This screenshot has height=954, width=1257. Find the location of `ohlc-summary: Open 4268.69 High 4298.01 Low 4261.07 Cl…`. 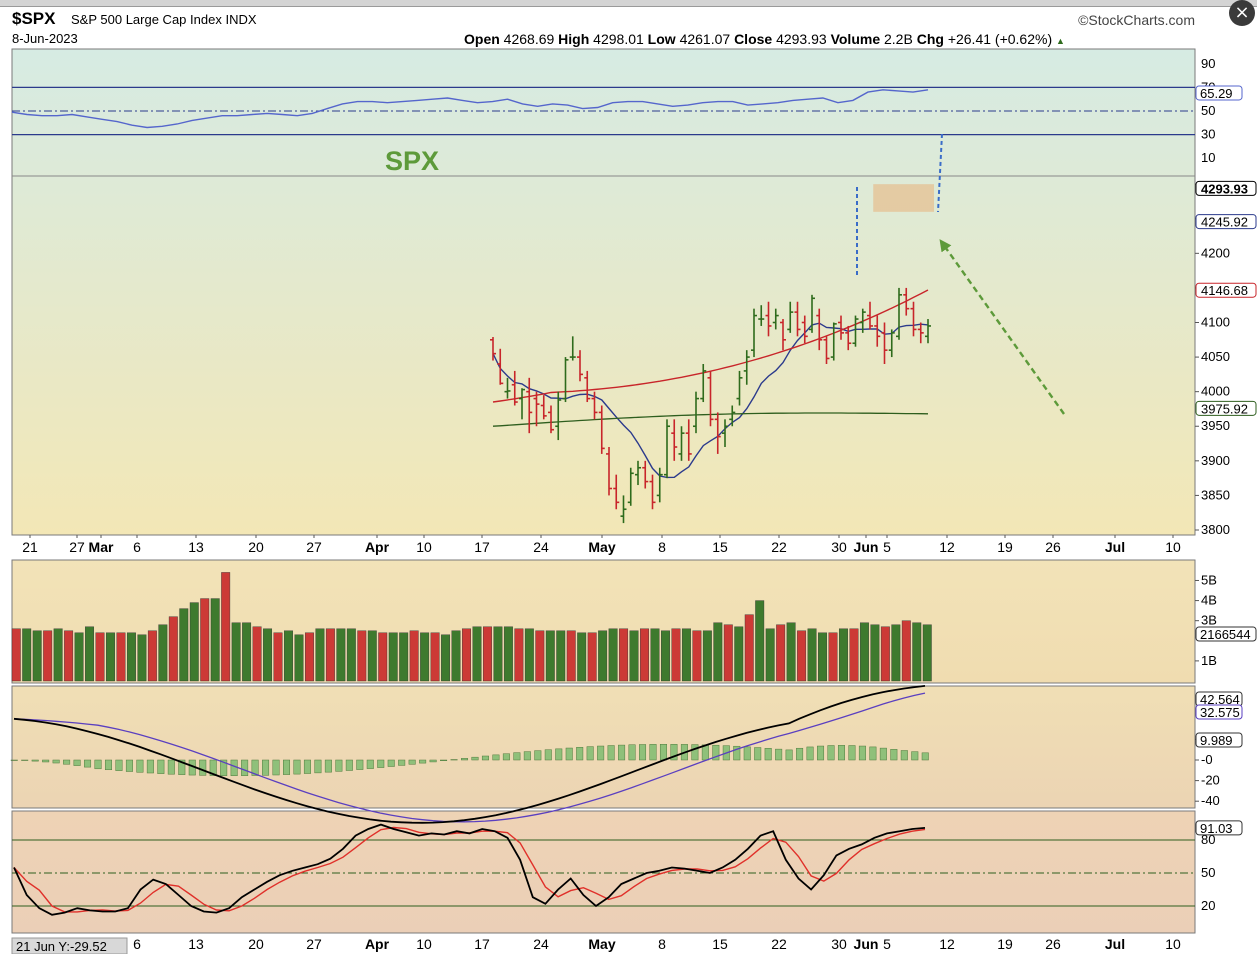

ohlc-summary: Open 4268.69 High 4298.01 Low 4261.07 Cl… is located at coordinates (764, 39).